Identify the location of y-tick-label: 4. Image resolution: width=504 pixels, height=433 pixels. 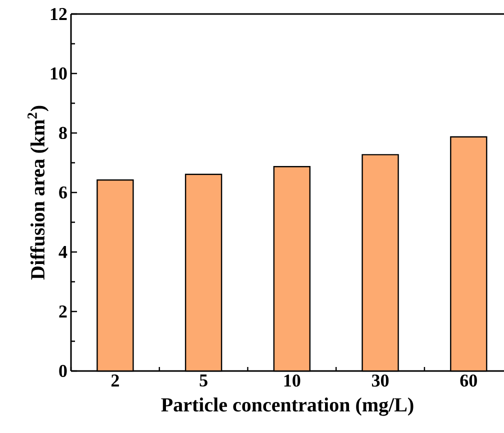
(63, 252).